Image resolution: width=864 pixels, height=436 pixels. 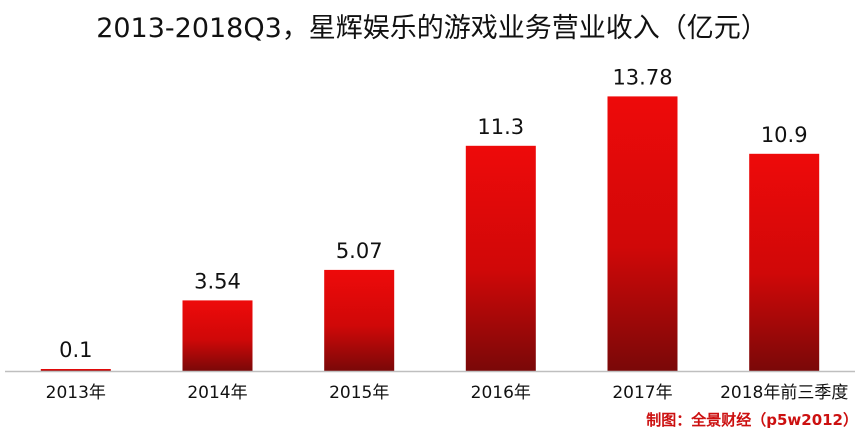 What do you see at coordinates (784, 135) in the screenshot?
I see `value-label-5: 10.9` at bounding box center [784, 135].